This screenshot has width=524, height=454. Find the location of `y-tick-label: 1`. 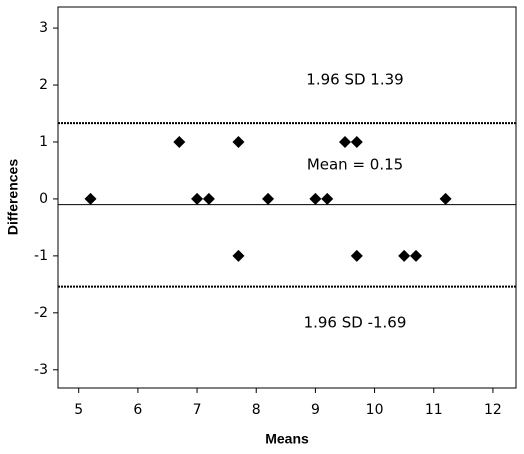

y-tick-label: 1 is located at coordinates (43, 142).